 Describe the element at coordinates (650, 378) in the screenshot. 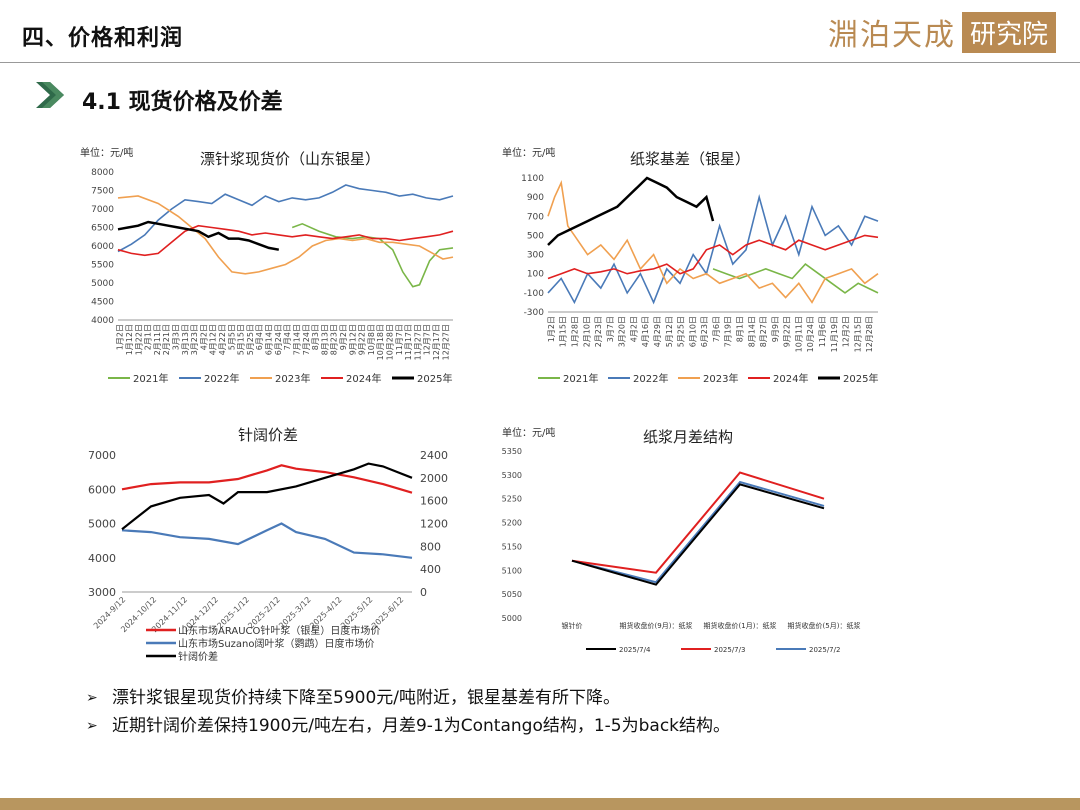

I see `legend-label: 2022年` at that location.